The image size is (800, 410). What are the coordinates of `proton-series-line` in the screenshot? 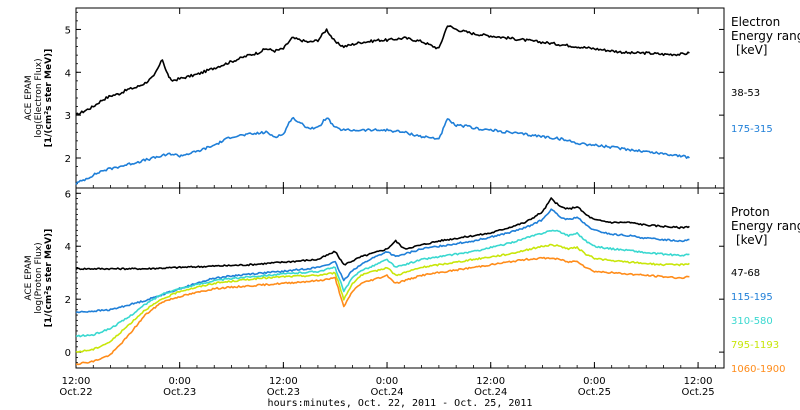 It's located at (382, 234).